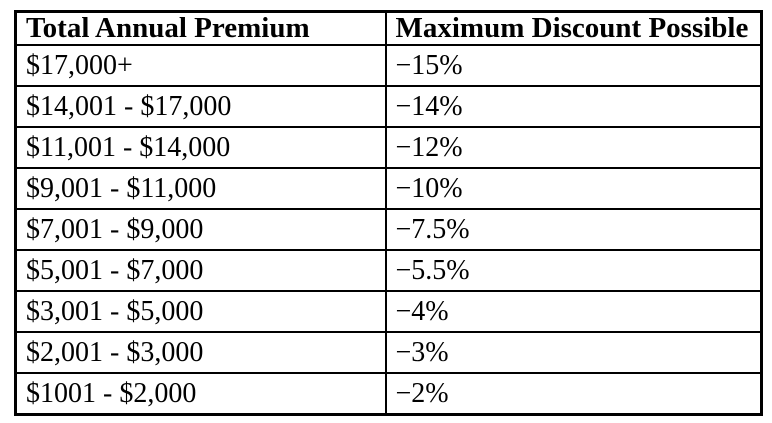  I want to click on table-row: $11,001 - $14,000 −12%, so click(388, 147).